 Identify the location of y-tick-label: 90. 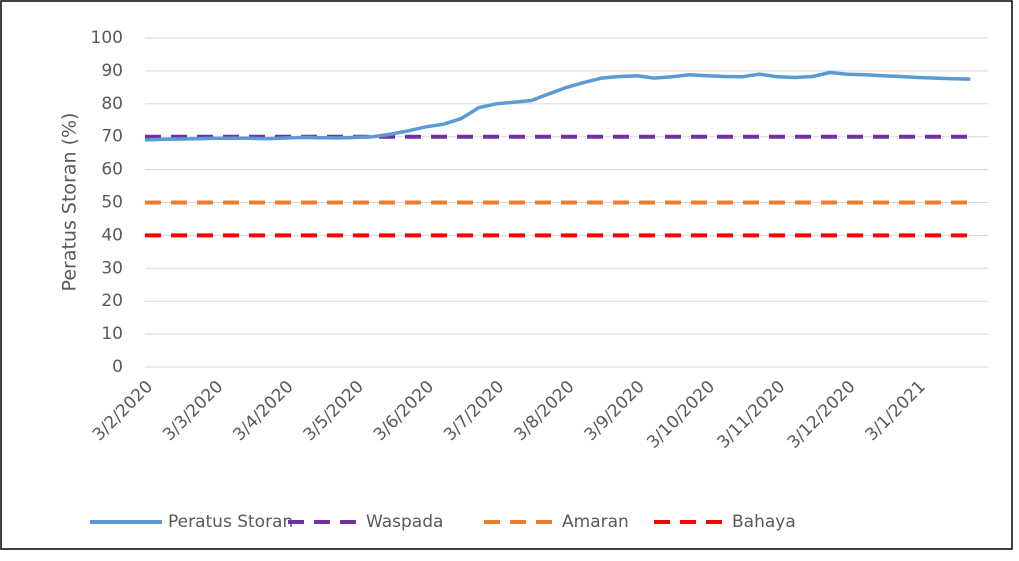
(112, 71).